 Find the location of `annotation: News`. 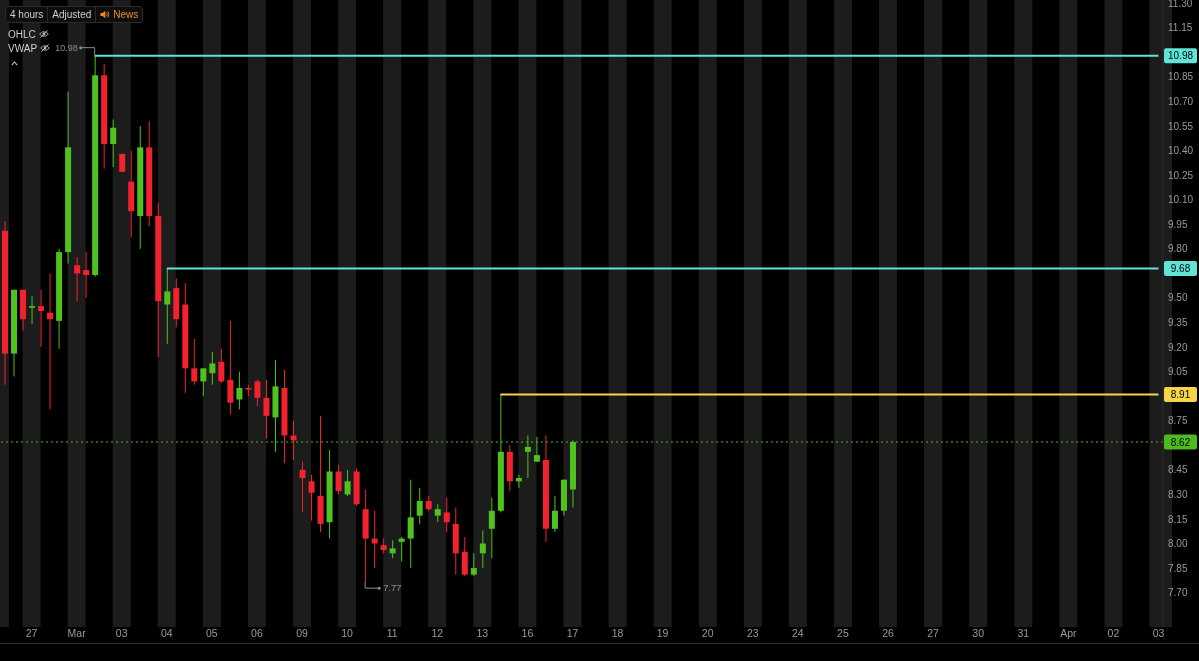

annotation: News is located at coordinates (126, 14).